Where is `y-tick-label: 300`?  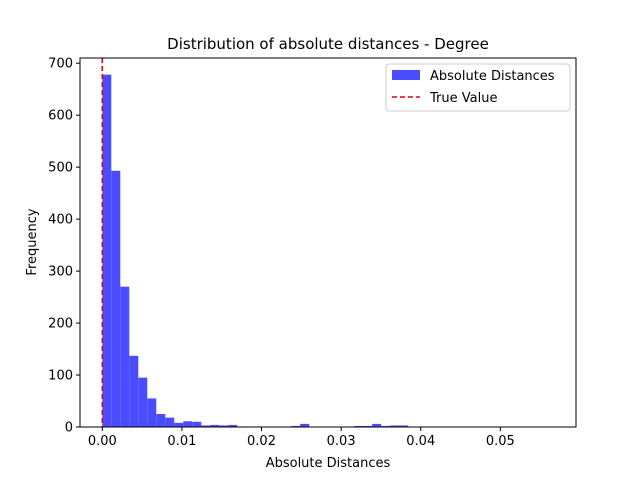
y-tick-label: 300 is located at coordinates (60, 272).